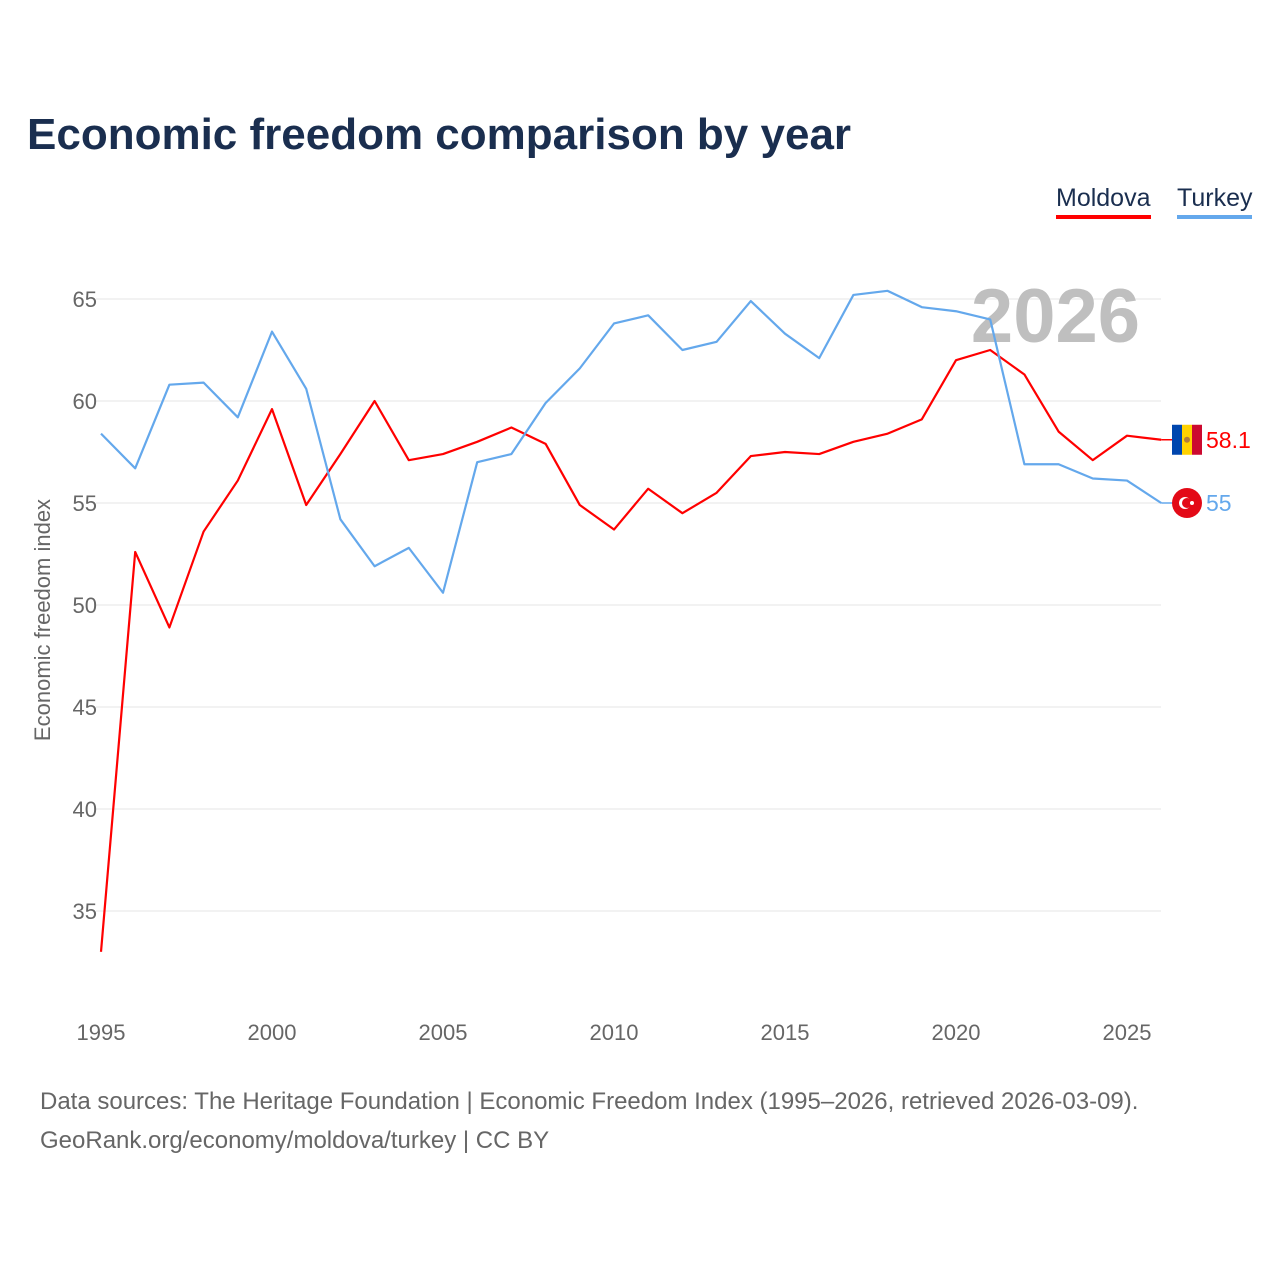  I want to click on end-value-label-turkey: 55, so click(1219, 503).